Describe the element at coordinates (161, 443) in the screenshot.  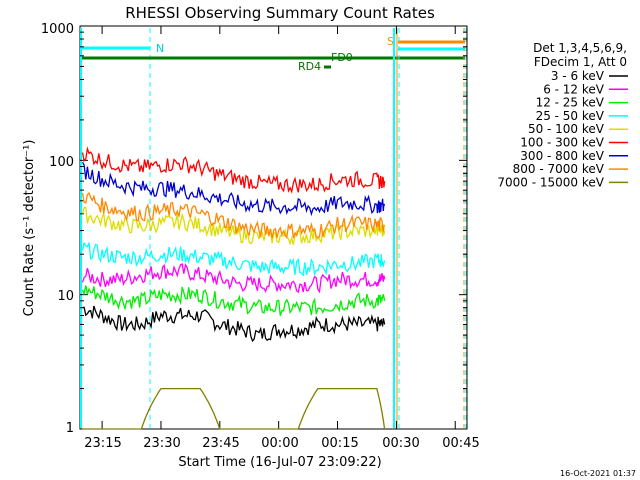
I see `x-tick-label-2330: 23:30` at that location.